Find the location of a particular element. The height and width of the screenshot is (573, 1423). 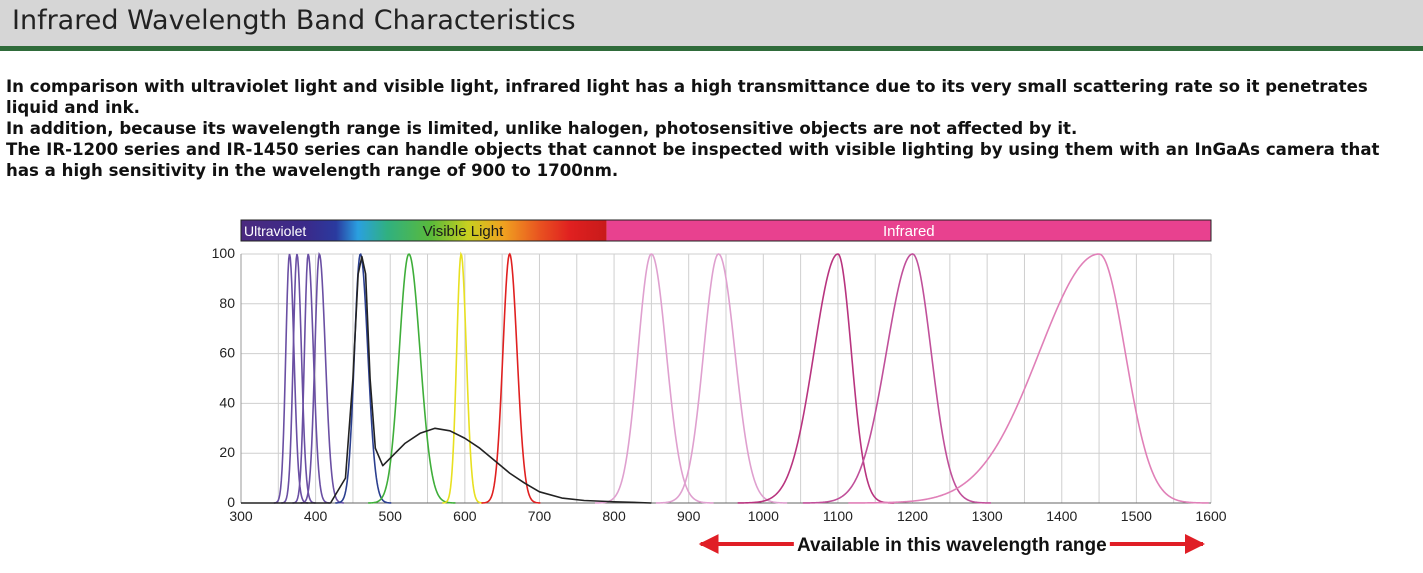

x-tick-label: 1300 is located at coordinates (987, 516).